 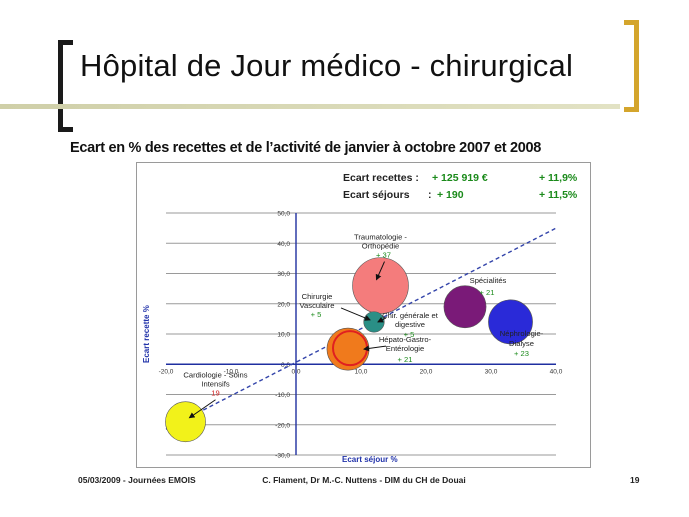 What do you see at coordinates (488, 280) in the screenshot?
I see `bubble-label: Spécialités` at bounding box center [488, 280].